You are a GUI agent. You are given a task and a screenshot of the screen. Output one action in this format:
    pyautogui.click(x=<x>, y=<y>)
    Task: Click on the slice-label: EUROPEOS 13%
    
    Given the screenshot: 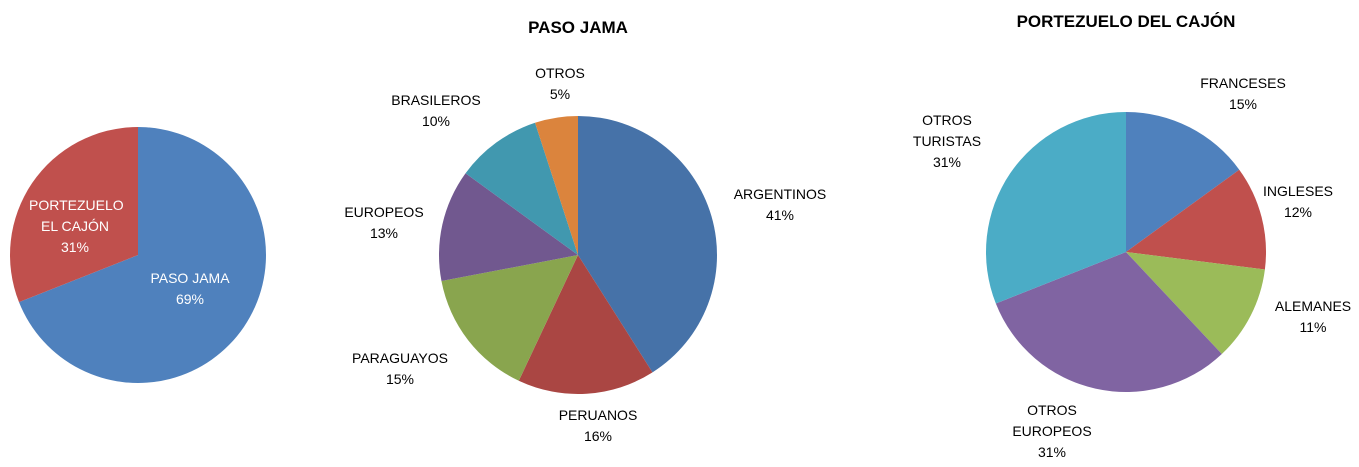 What is the action you would take?
    pyautogui.click(x=384, y=223)
    